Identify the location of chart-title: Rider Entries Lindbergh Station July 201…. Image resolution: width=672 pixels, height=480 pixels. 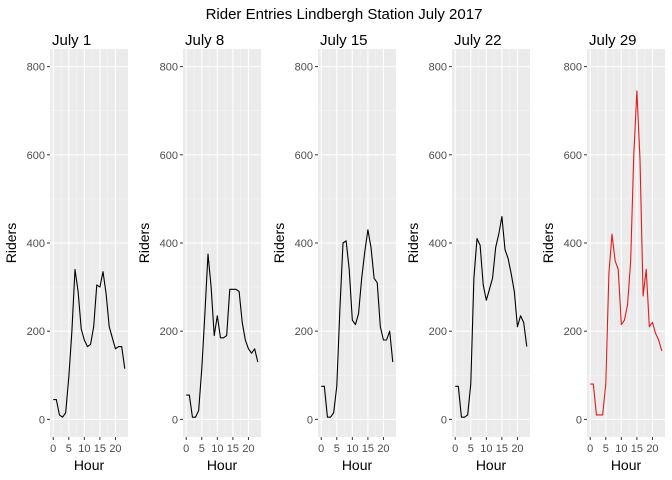
(344, 14).